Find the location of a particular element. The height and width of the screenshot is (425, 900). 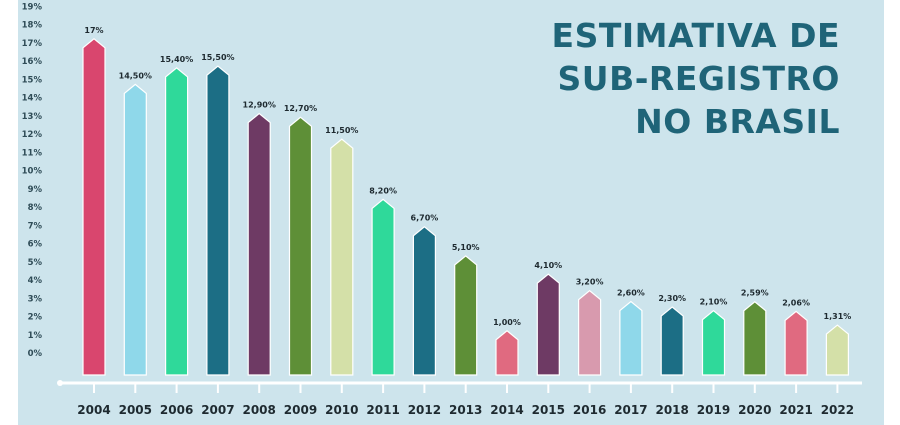

data-label: 5,10% is located at coordinates (466, 247).